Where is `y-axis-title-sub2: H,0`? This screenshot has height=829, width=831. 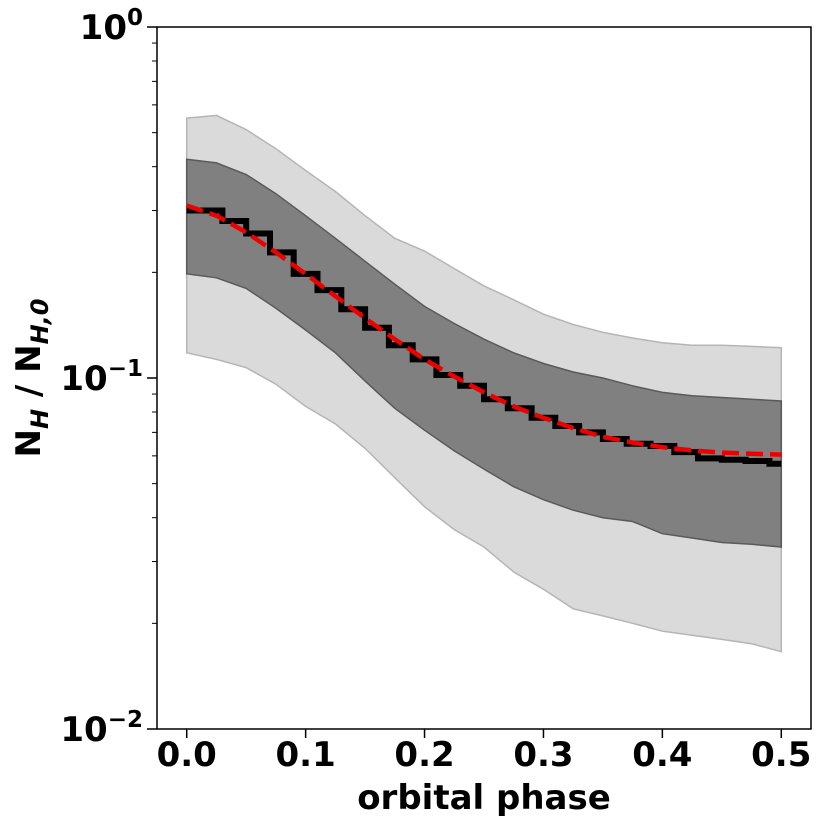 y-axis-title-sub2: H,0 is located at coordinates (40, 321).